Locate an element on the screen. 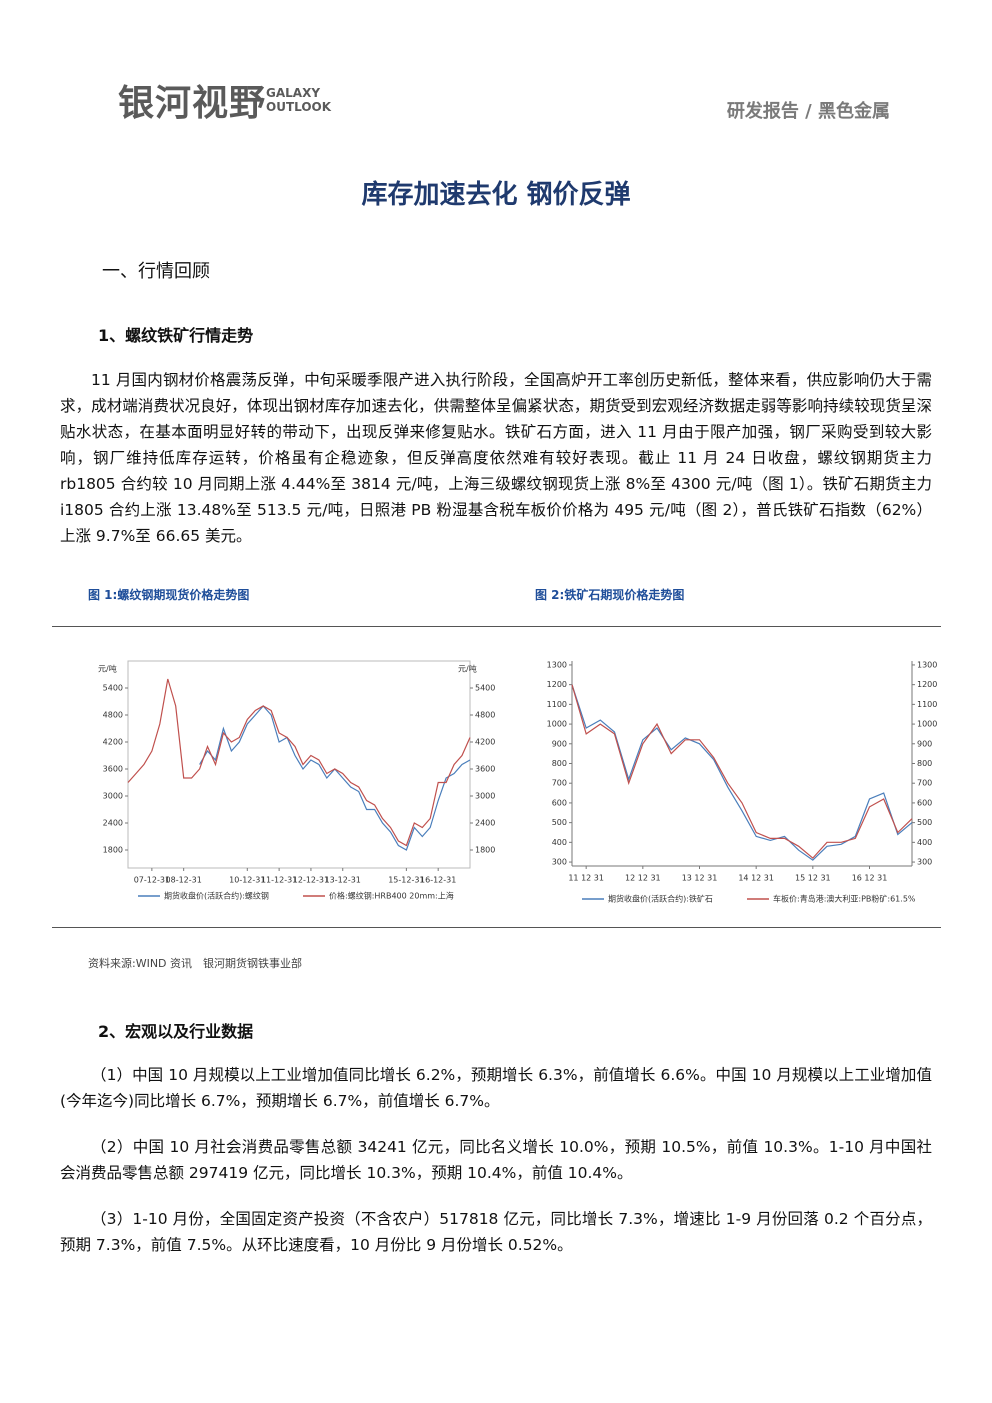  x-tick-label: 15 12 31 is located at coordinates (813, 878).